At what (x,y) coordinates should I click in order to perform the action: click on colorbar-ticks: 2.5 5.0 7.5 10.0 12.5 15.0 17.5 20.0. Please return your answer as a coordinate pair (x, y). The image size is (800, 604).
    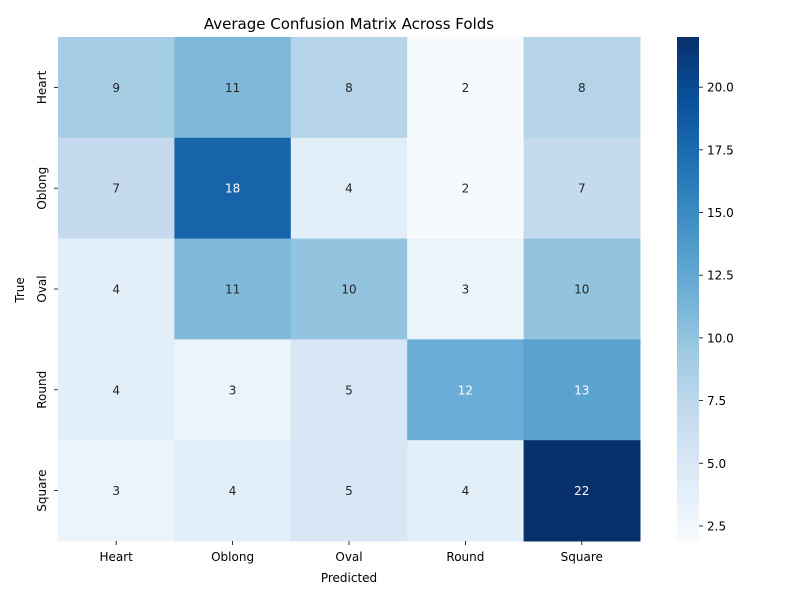
    Looking at the image, I should click on (716, 307).